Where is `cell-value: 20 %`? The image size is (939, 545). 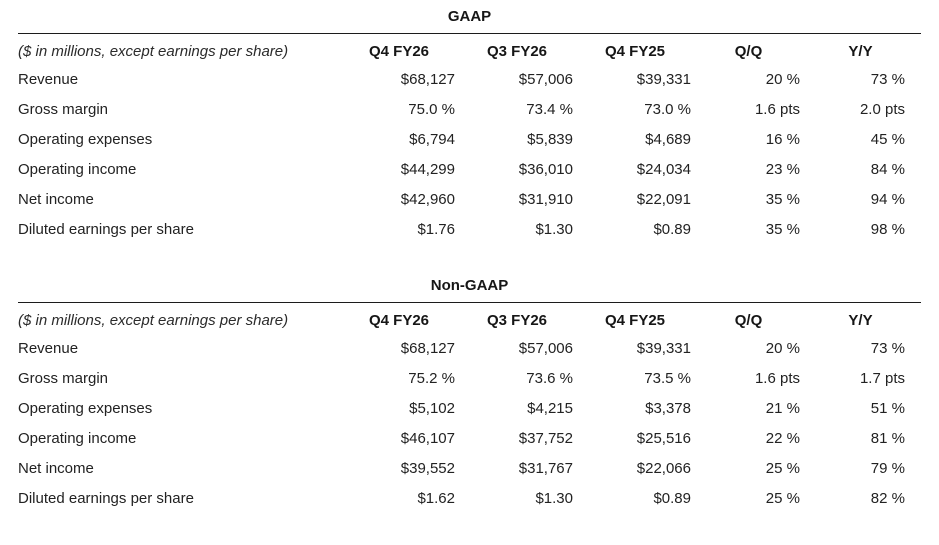 cell-value: 20 % is located at coordinates (782, 79).